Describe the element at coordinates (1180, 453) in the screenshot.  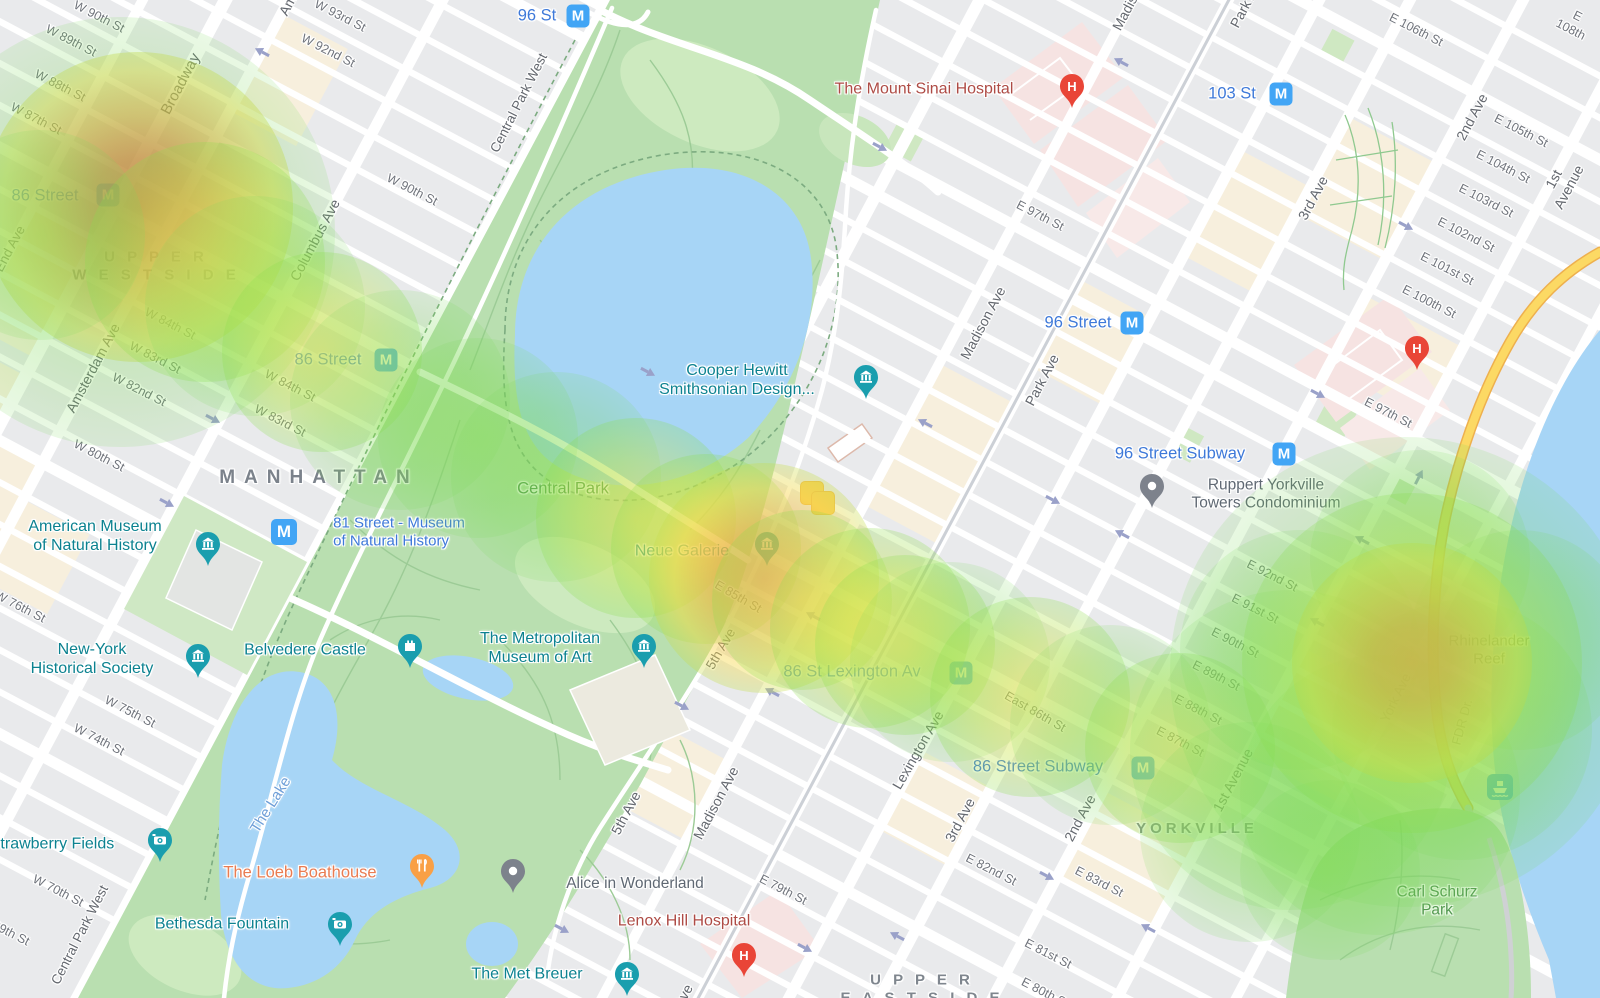
I see `subway-station-label: 96 Street Subway` at that location.